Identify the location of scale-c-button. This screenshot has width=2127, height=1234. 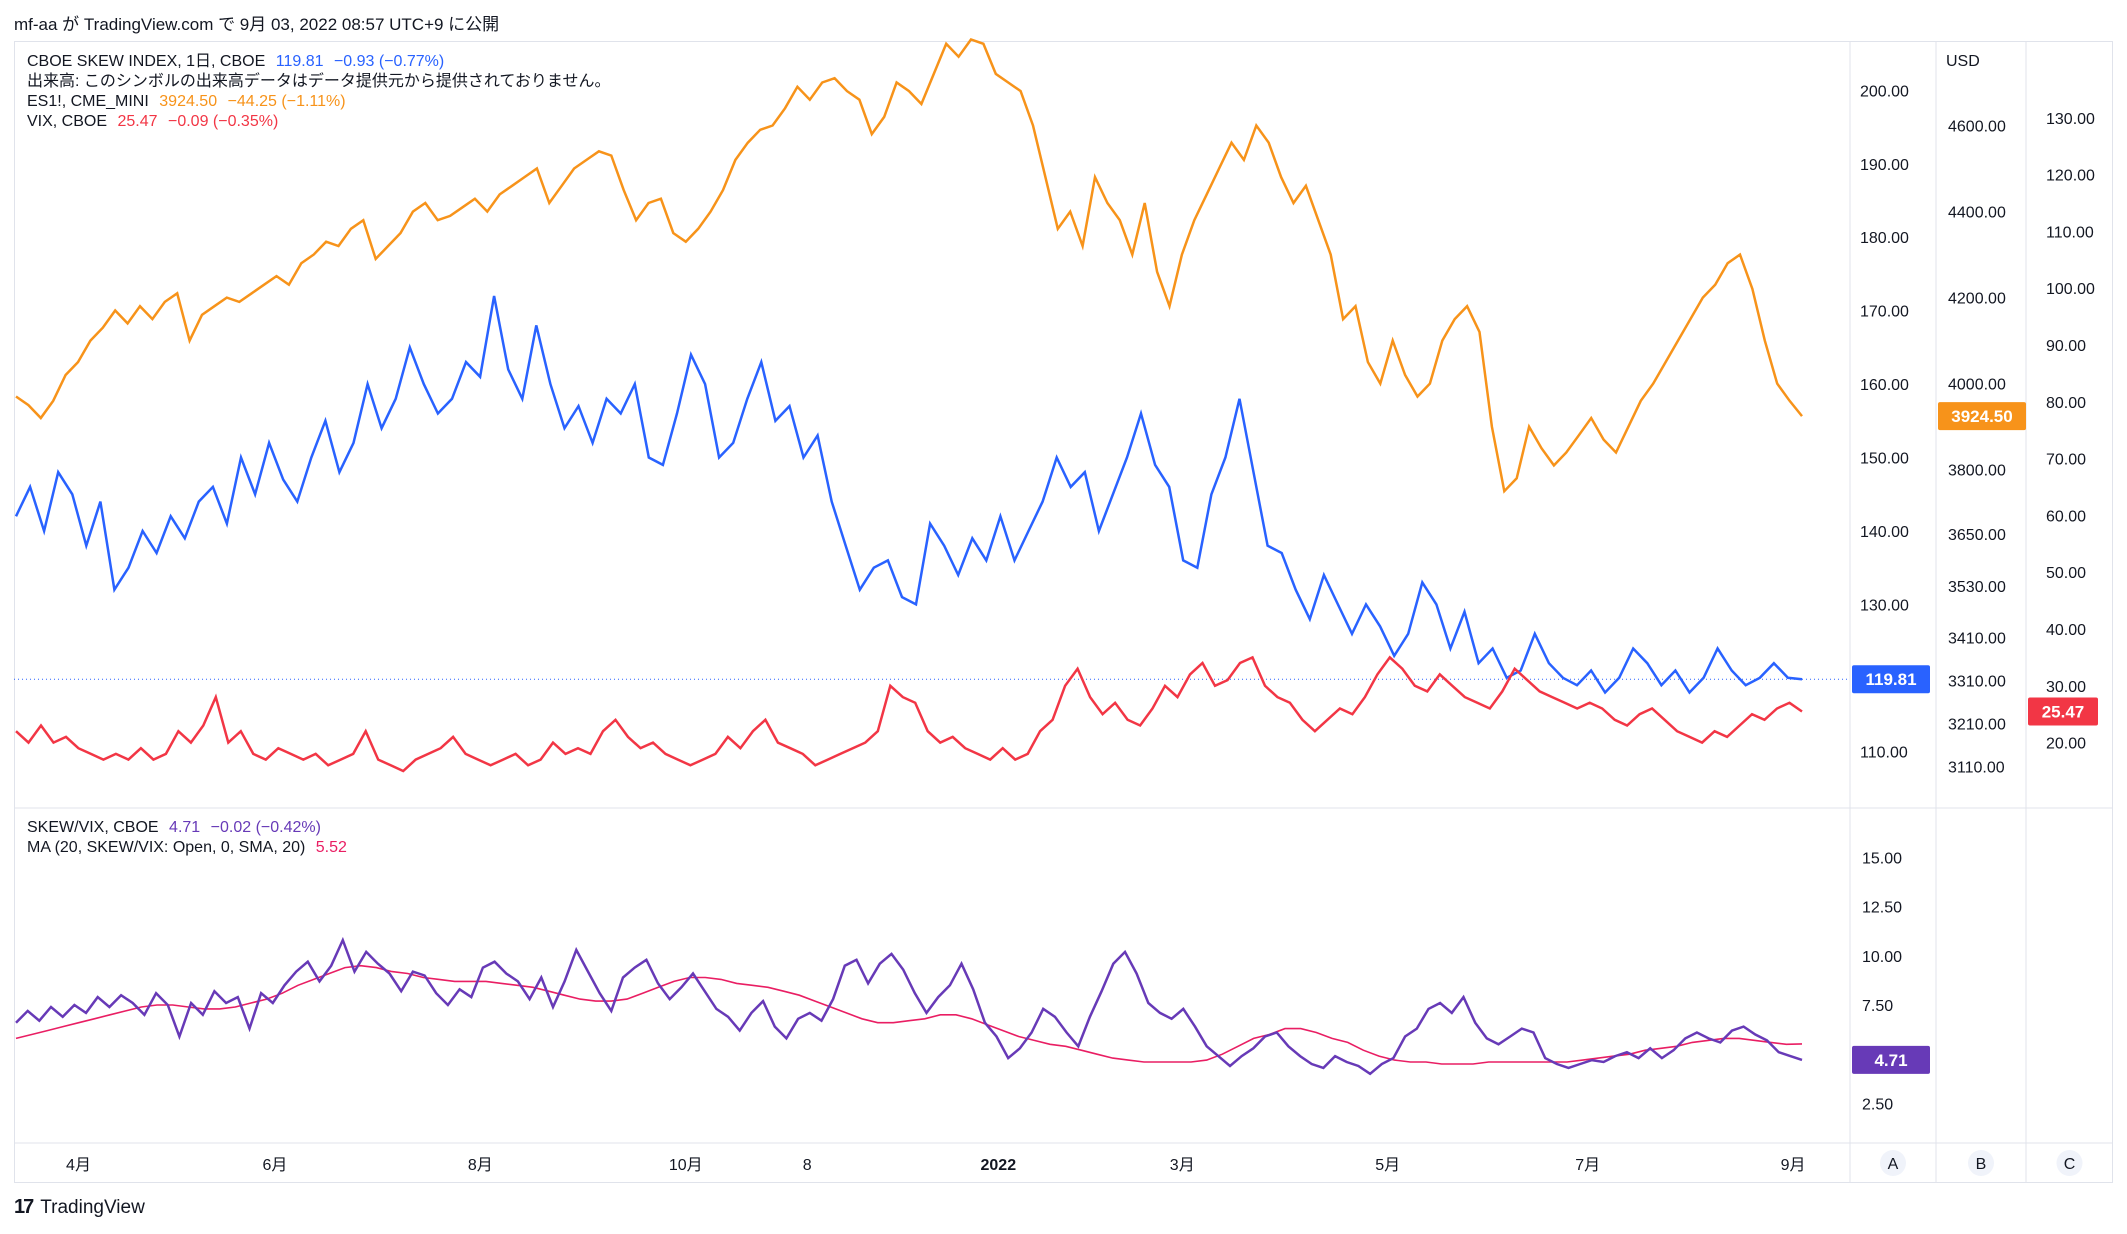
(2069, 1163).